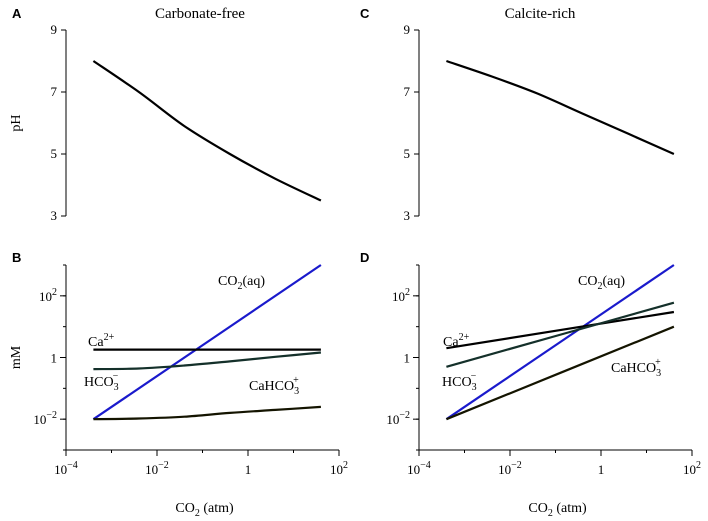 This screenshot has height=521, width=708. Describe the element at coordinates (560, 330) in the screenshot. I see `series-line-ca2-` at that location.